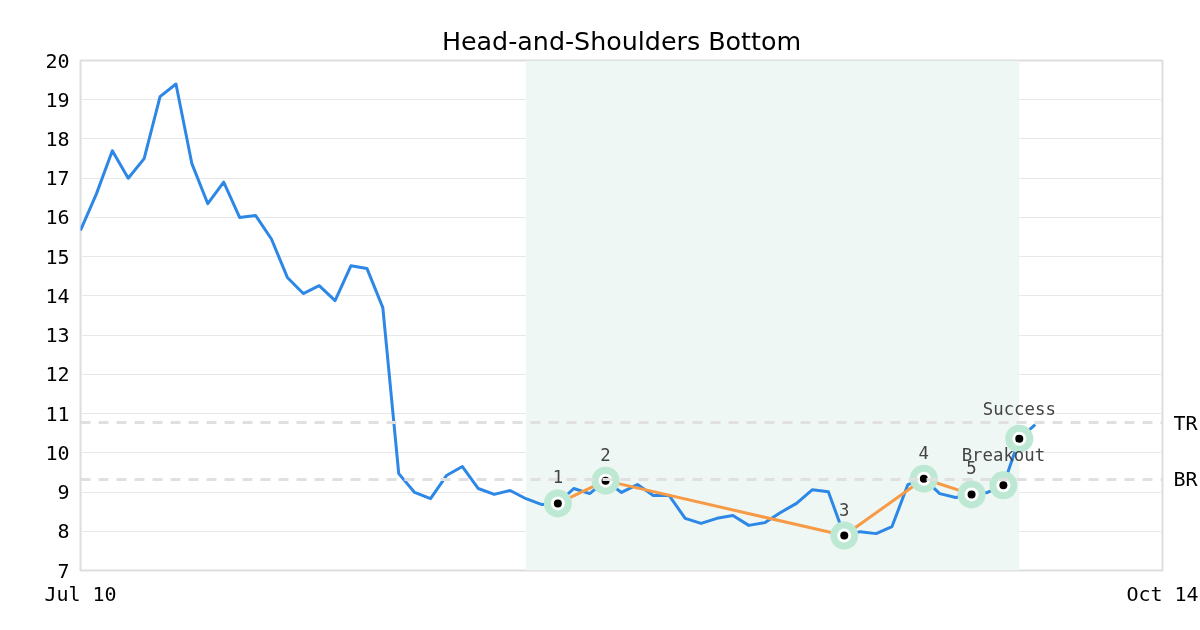 The image size is (1200, 630). Describe the element at coordinates (63, 531) in the screenshot. I see `y-tick-label: 8` at that location.